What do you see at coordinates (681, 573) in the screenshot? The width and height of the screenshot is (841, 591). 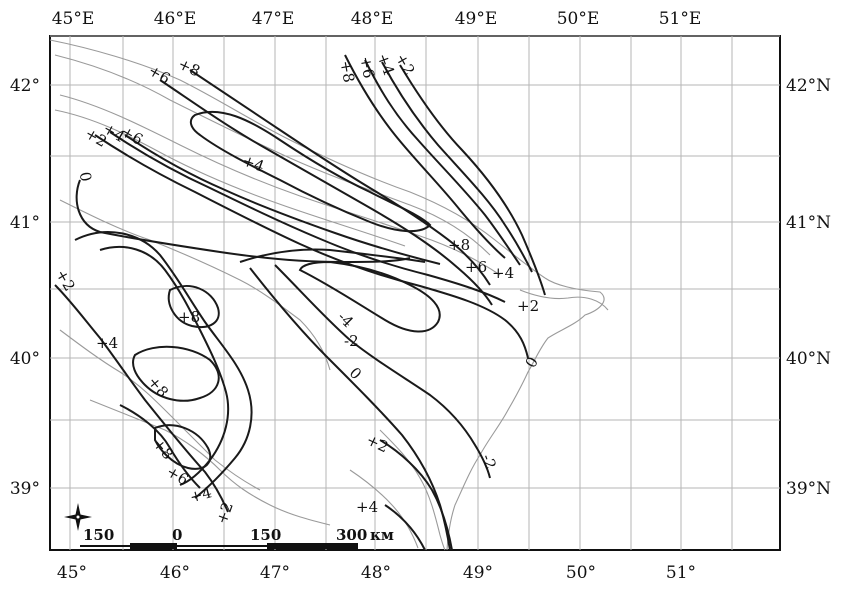 I see `bottom-lon-label: 51°` at bounding box center [681, 573].